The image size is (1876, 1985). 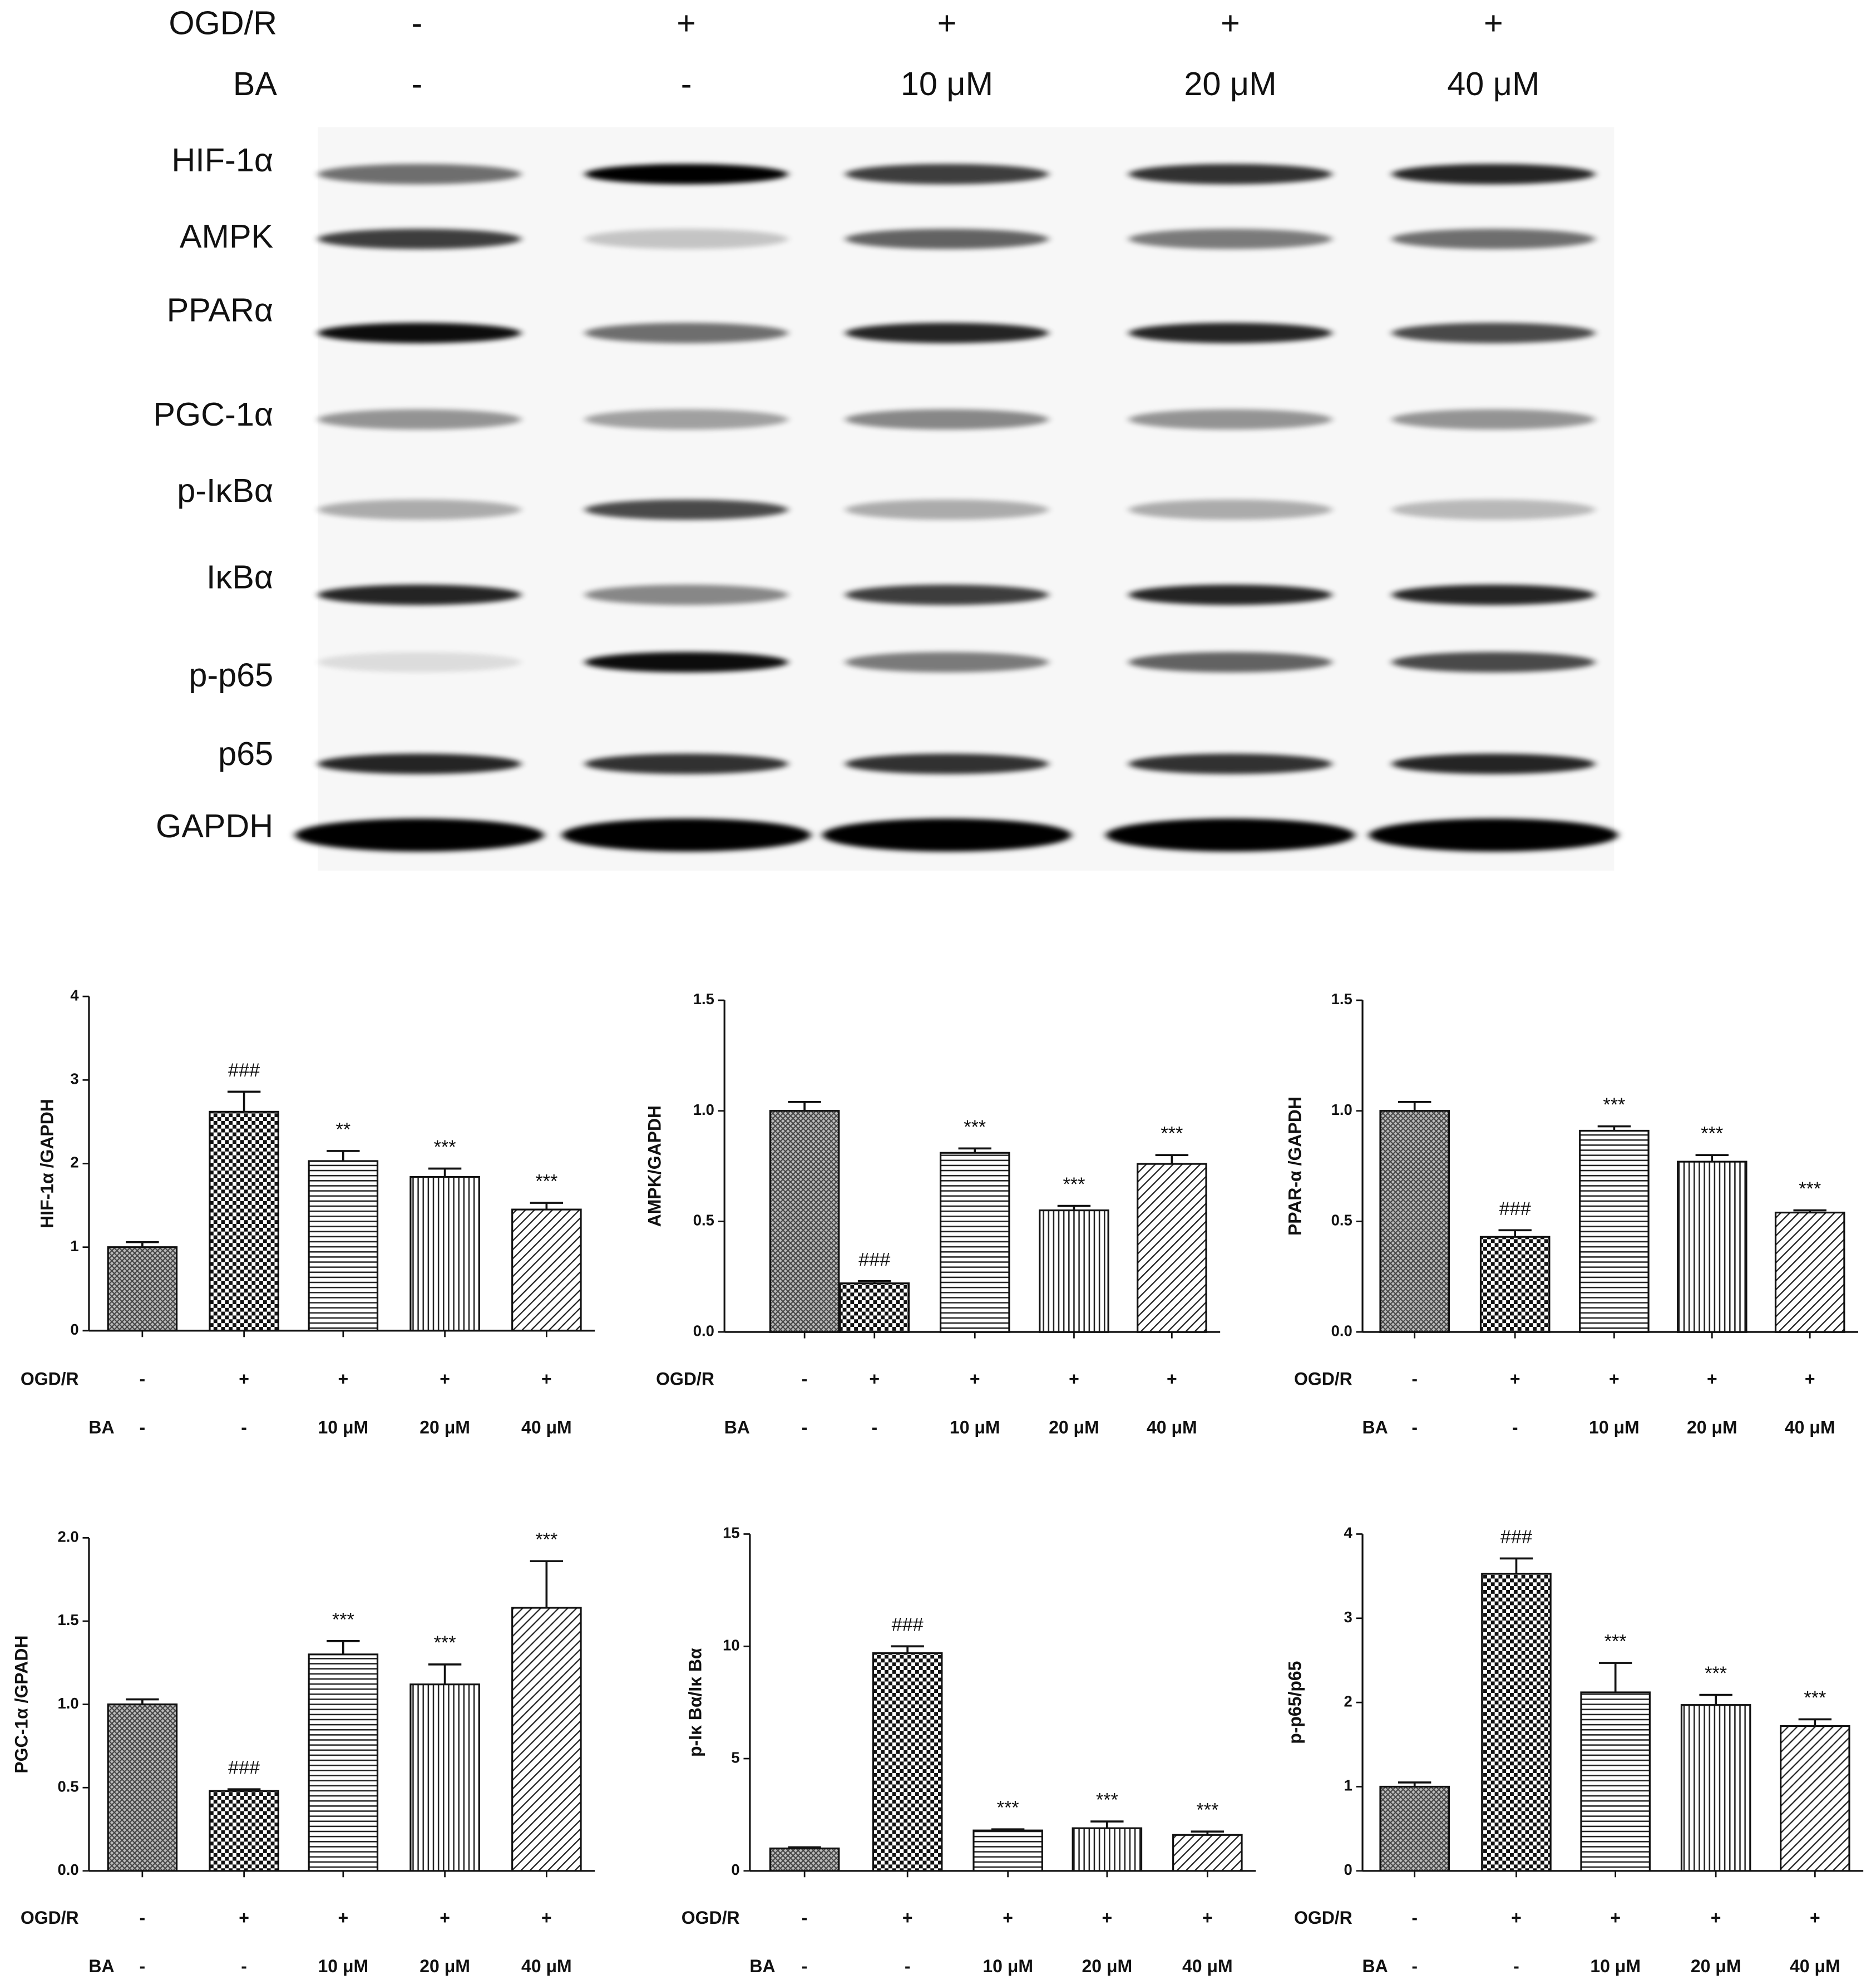 What do you see at coordinates (731, 1533) in the screenshot?
I see `y-tick-label: 15` at bounding box center [731, 1533].